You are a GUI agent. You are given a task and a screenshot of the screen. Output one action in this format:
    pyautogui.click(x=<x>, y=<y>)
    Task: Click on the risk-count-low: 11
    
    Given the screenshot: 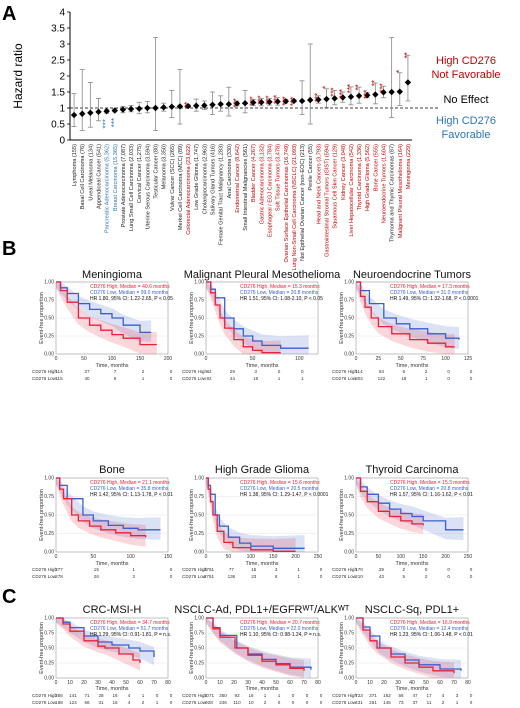 What is the action you would take?
    pyautogui.click(x=429, y=702)
    